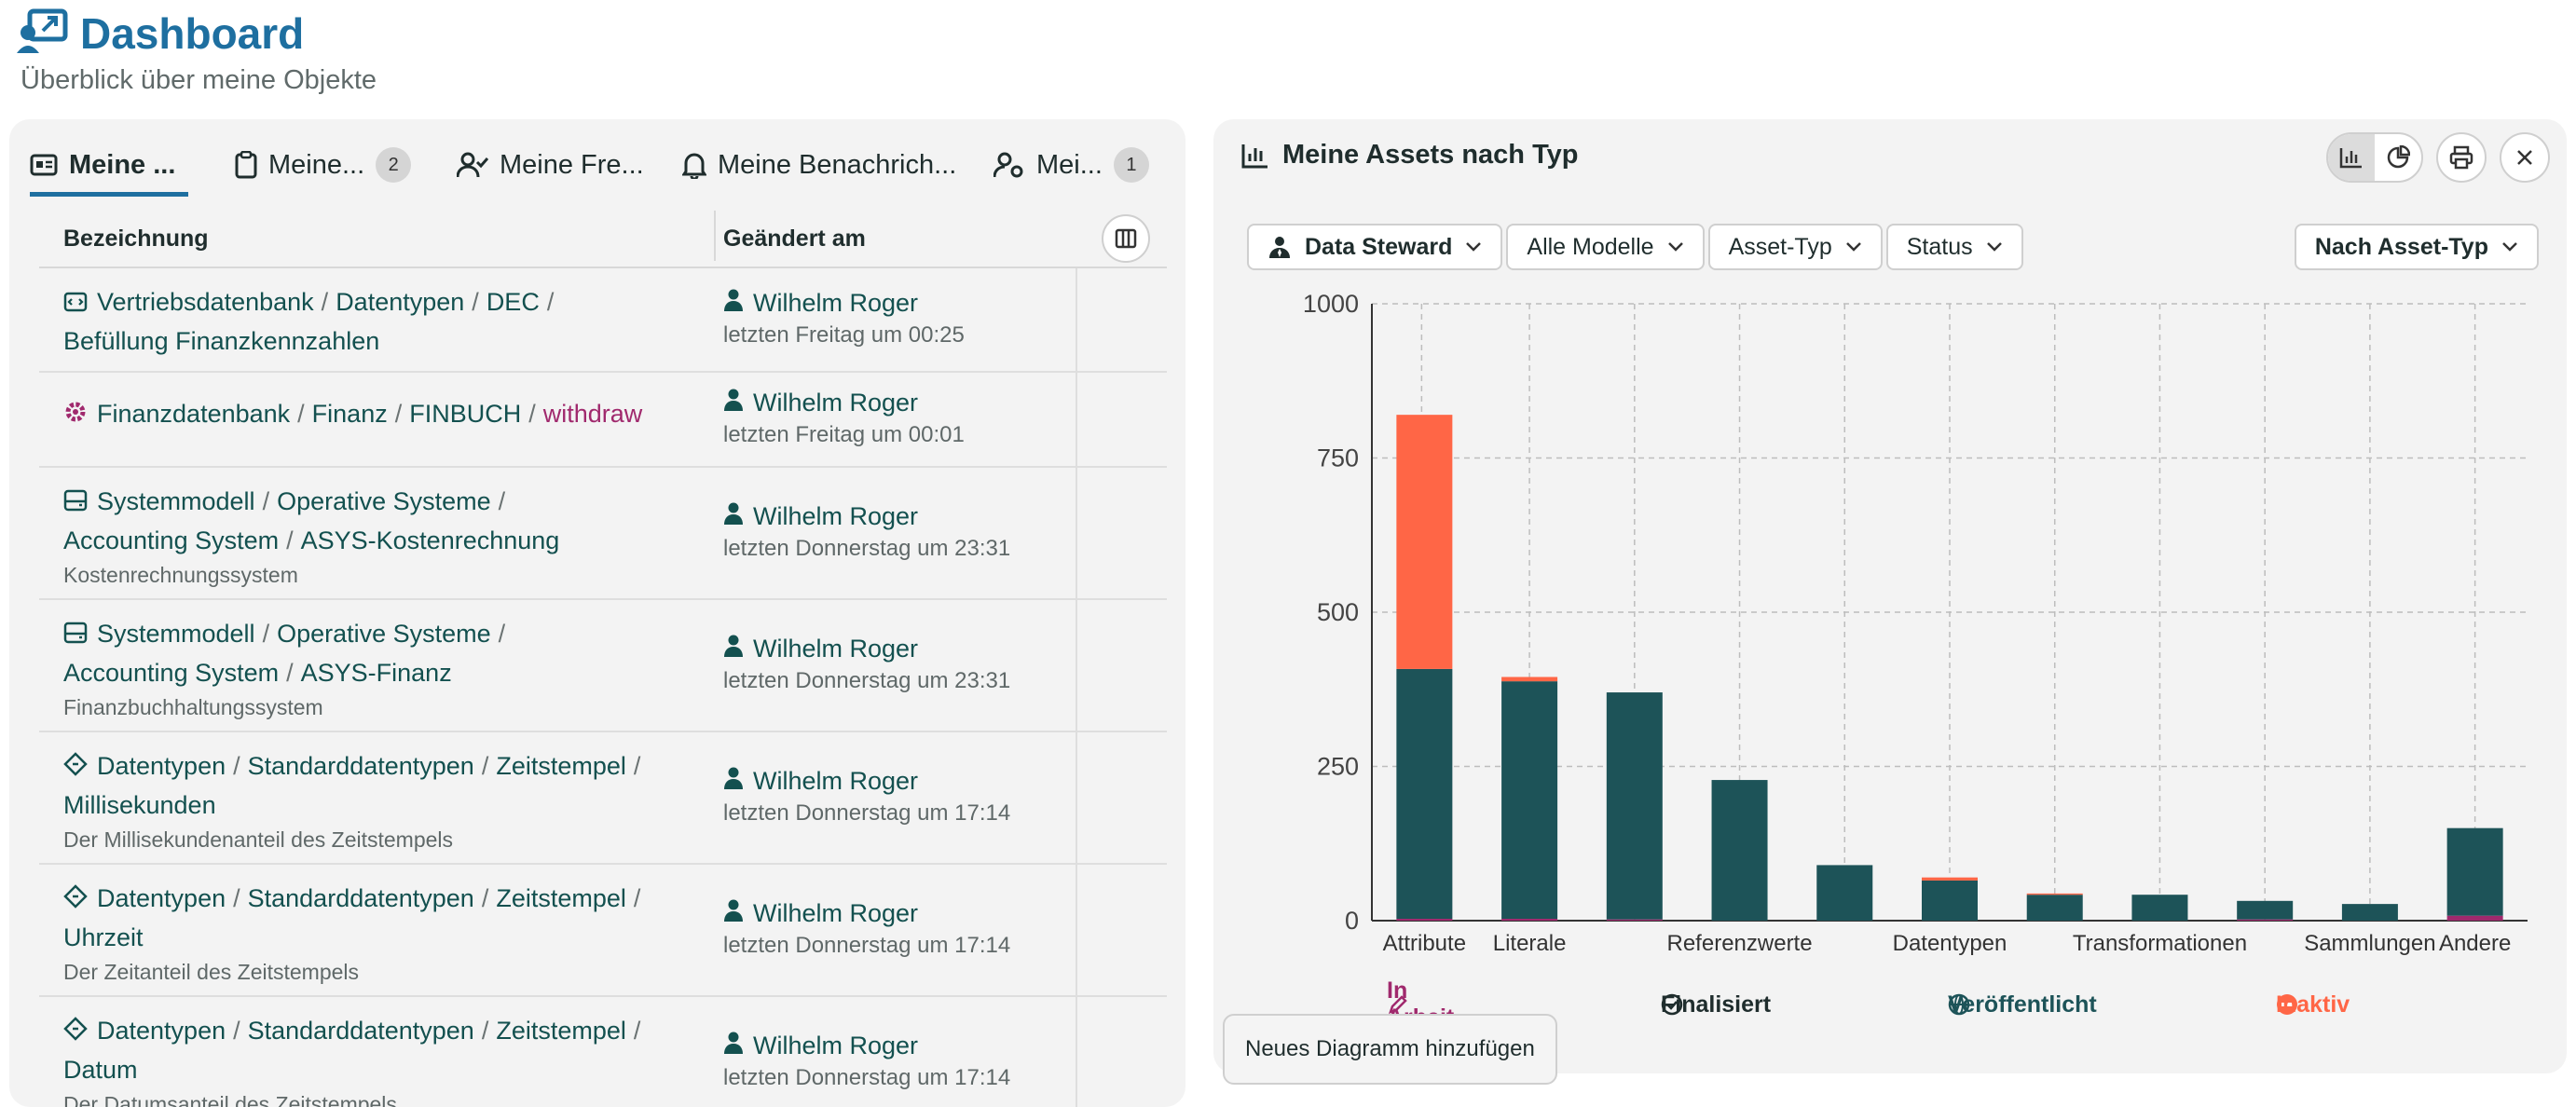 This screenshot has width=2576, height=1107. Describe the element at coordinates (1375, 247) in the screenshot. I see `filter-data-steward: Data Steward` at that location.